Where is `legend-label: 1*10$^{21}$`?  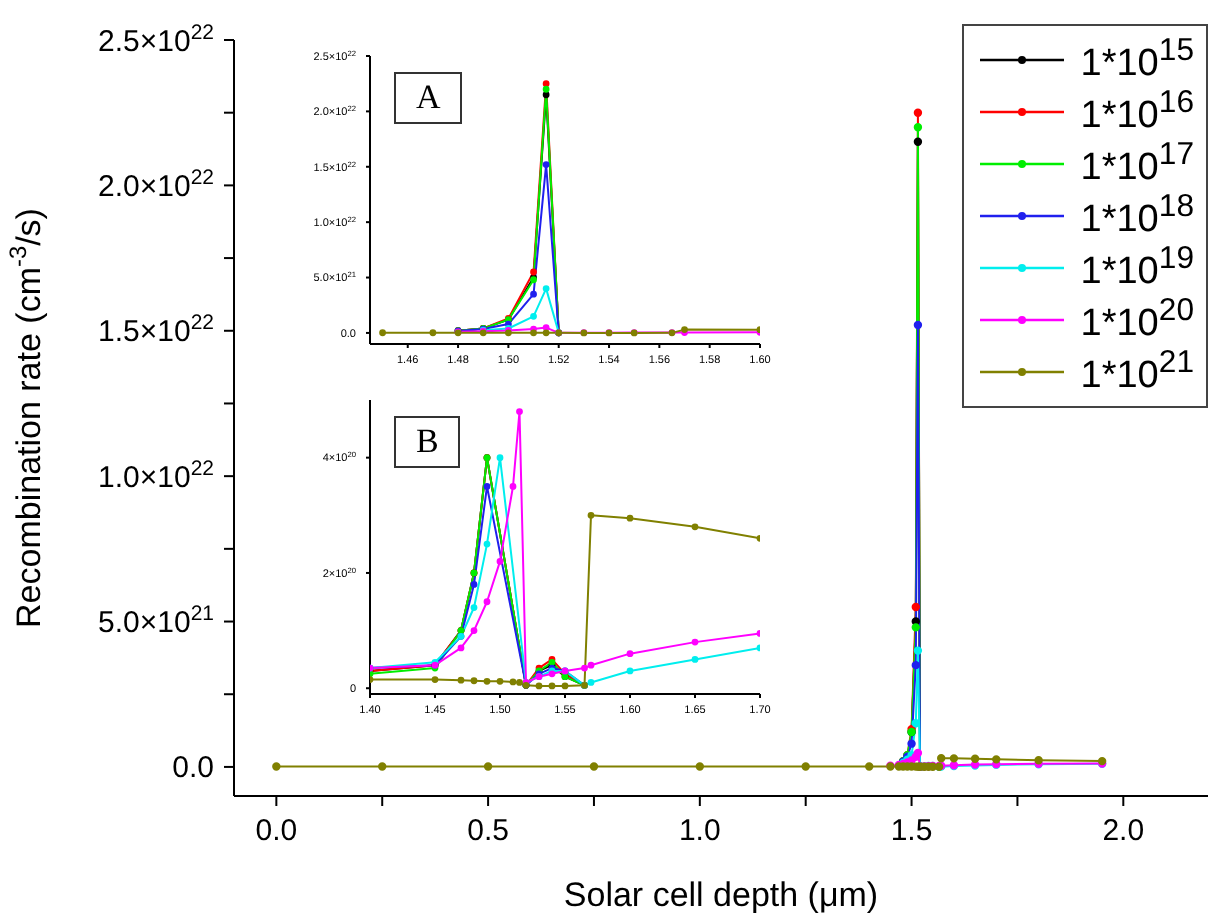
legend-label: 1*10$^{21}$ is located at coordinates (1137, 371).